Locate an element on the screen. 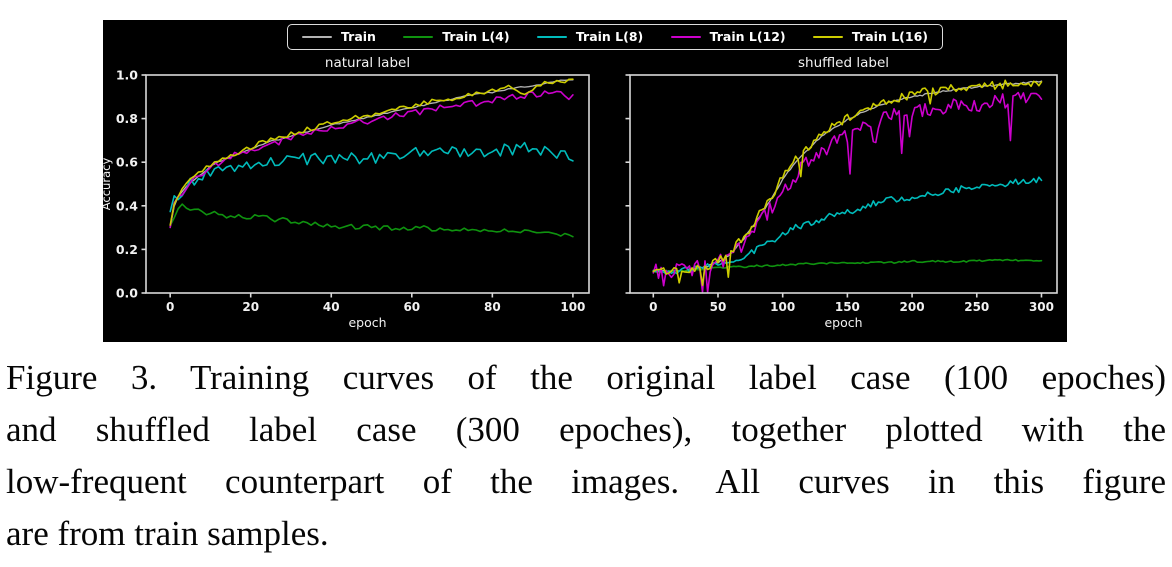  x-tick-label: 80 is located at coordinates (492, 307).